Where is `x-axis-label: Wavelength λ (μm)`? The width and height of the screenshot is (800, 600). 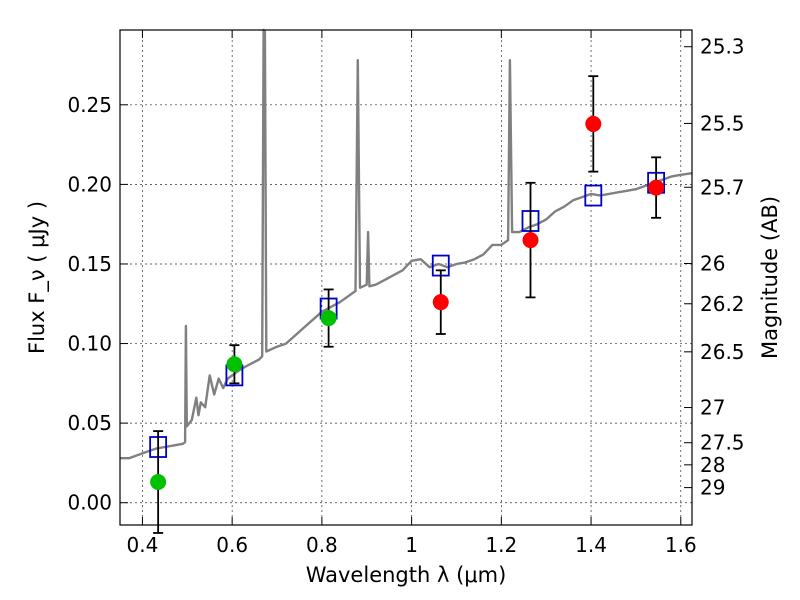
x-axis-label: Wavelength λ (μm) is located at coordinates (406, 575).